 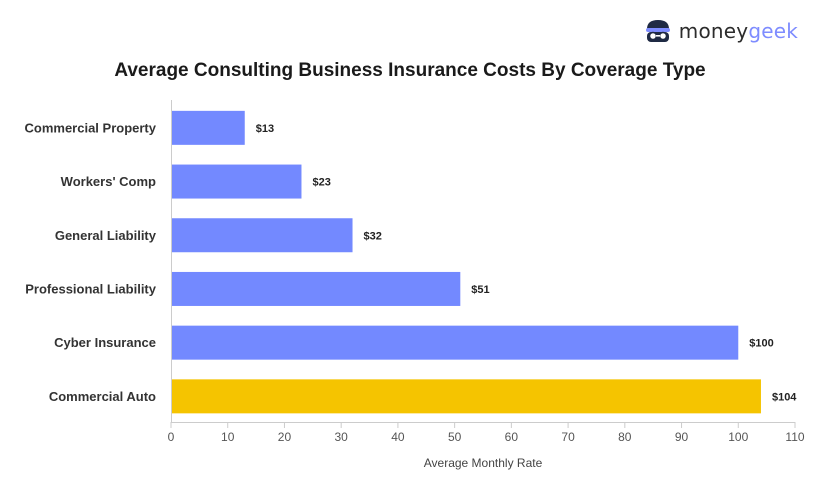 I want to click on category-label: Commercial Auto, so click(x=102, y=396).